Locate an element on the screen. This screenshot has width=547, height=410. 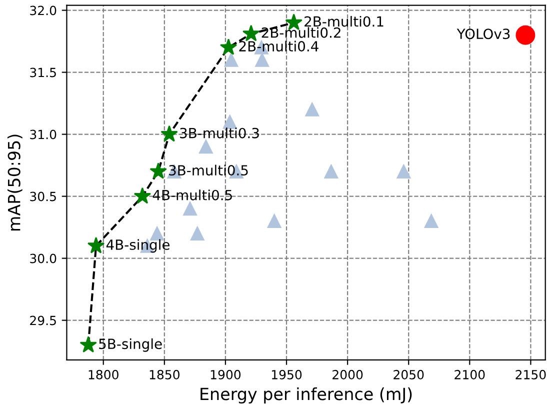
y-tick-label: 32.0 is located at coordinates (43, 11).